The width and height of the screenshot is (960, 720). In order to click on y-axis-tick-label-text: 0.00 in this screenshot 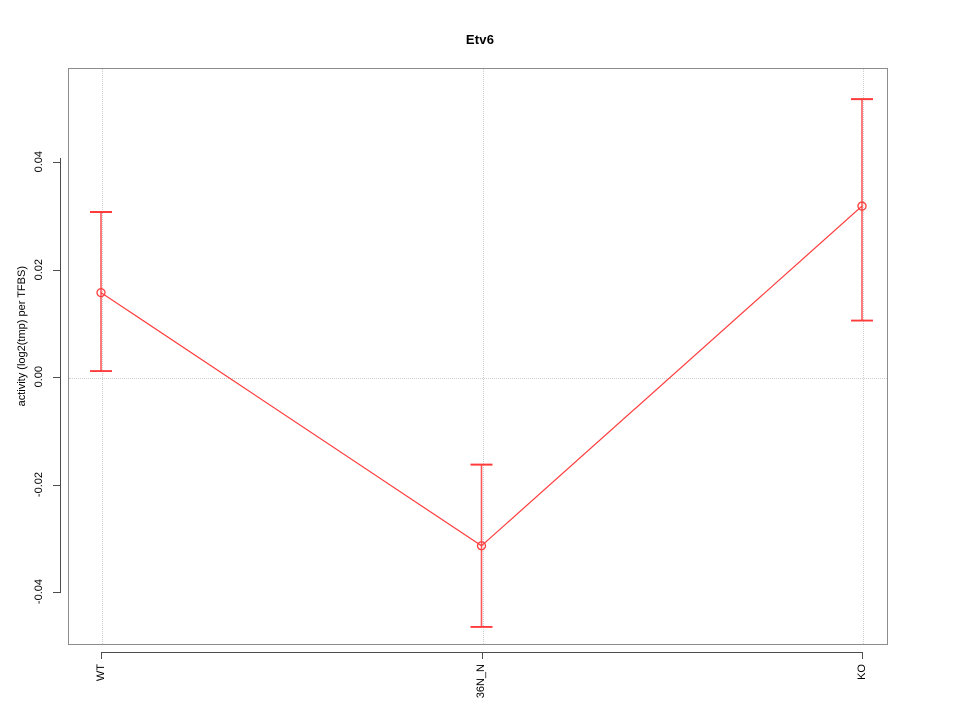, I will do `click(38, 377)`.